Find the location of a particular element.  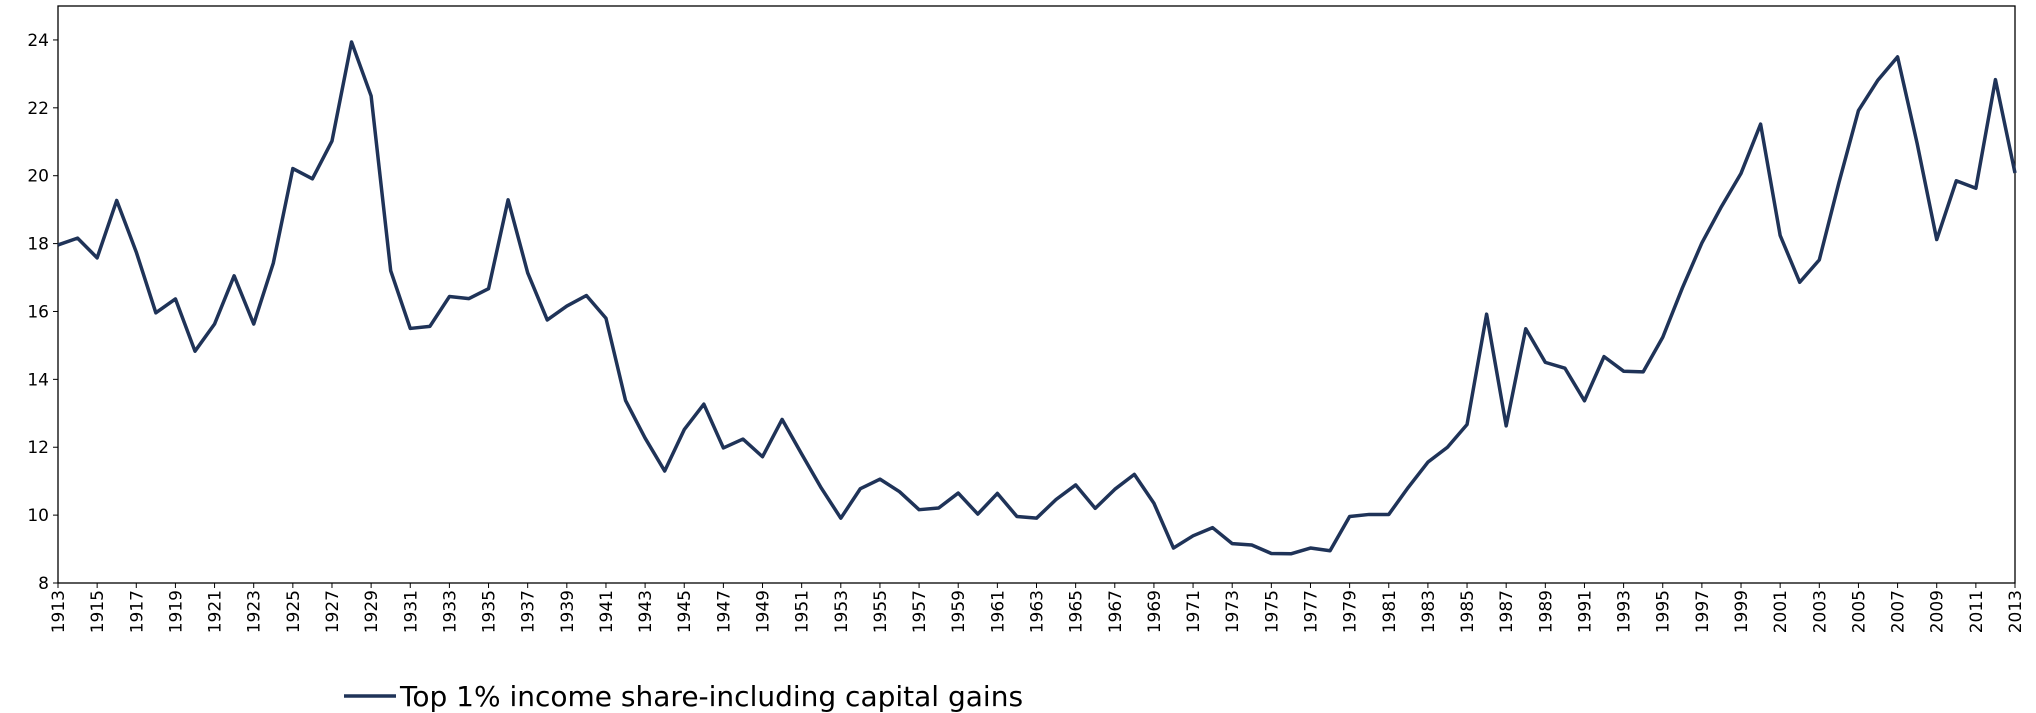

x-tick-label: 1925 is located at coordinates (294, 611).